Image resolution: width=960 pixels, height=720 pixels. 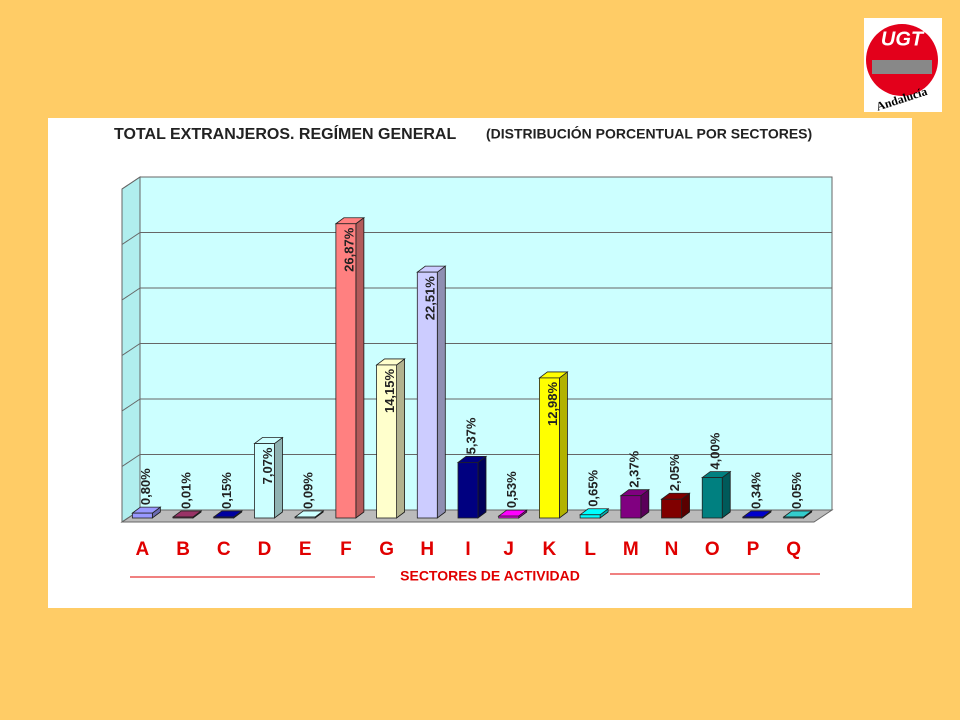 I want to click on value-label: 4,00%, so click(x=715, y=450).